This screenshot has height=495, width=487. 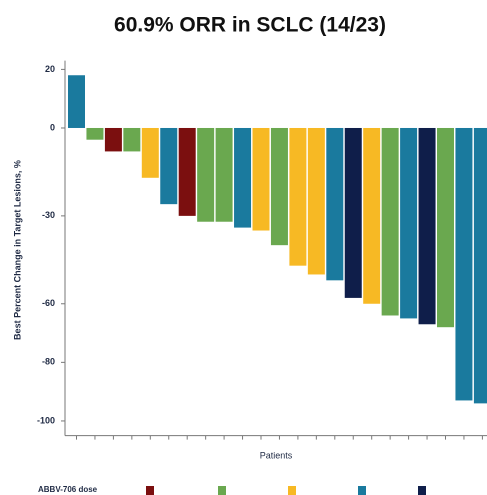 What do you see at coordinates (46, 420) in the screenshot?
I see `y-tick-label: -100` at bounding box center [46, 420].